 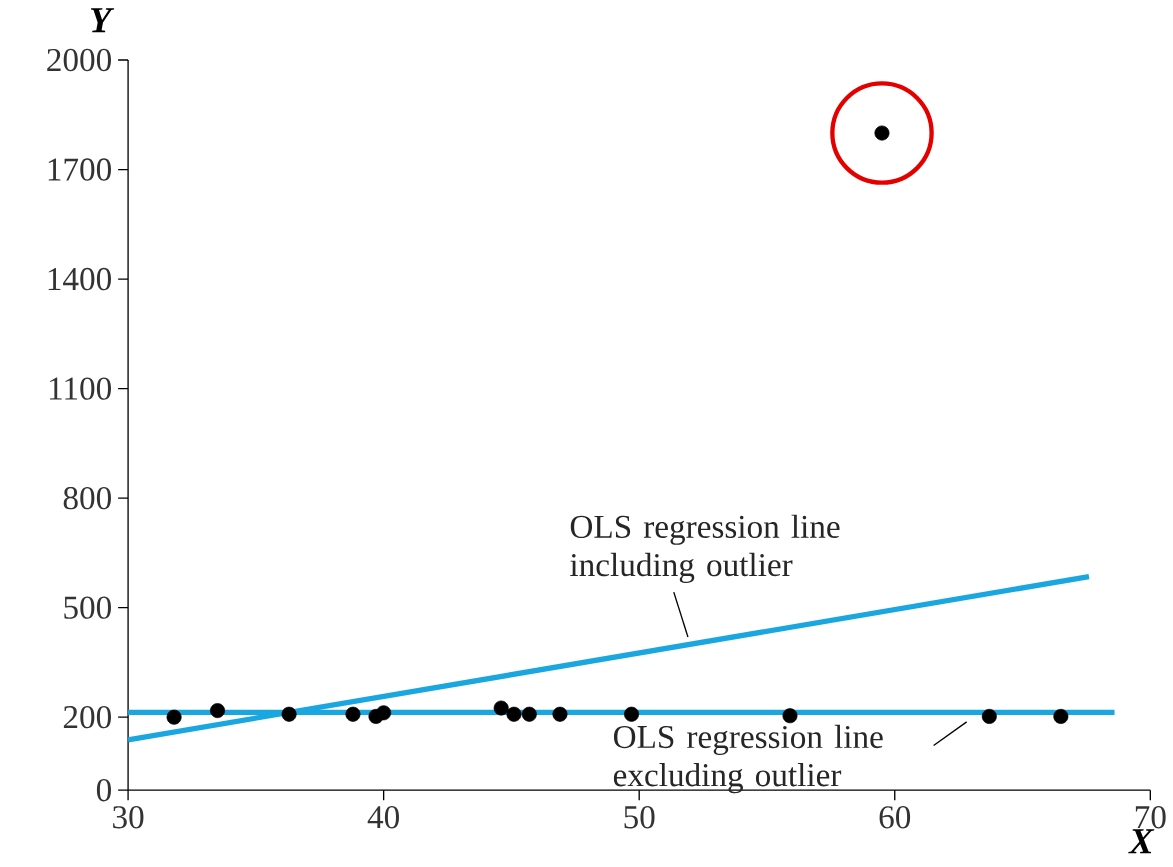 What do you see at coordinates (639, 817) in the screenshot?
I see `x-tick-label: 50` at bounding box center [639, 817].